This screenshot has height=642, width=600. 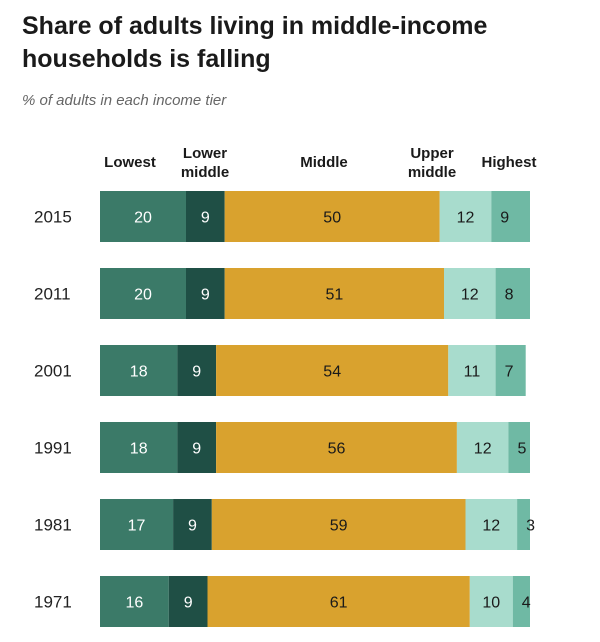 What do you see at coordinates (53, 602) in the screenshot?
I see `year-label: 1971` at bounding box center [53, 602].